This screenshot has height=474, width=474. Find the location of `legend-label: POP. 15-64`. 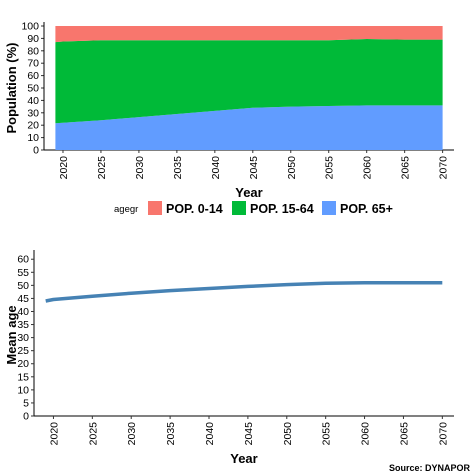

legend-label: POP. 15-64 is located at coordinates (282, 209).